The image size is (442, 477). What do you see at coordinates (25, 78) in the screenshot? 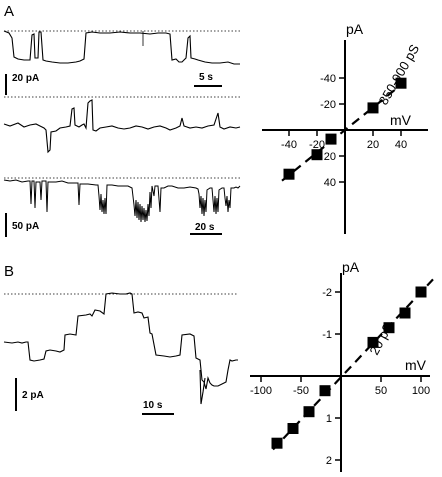
I see `scalebar-1-current-label: 20 pA` at bounding box center [25, 78].